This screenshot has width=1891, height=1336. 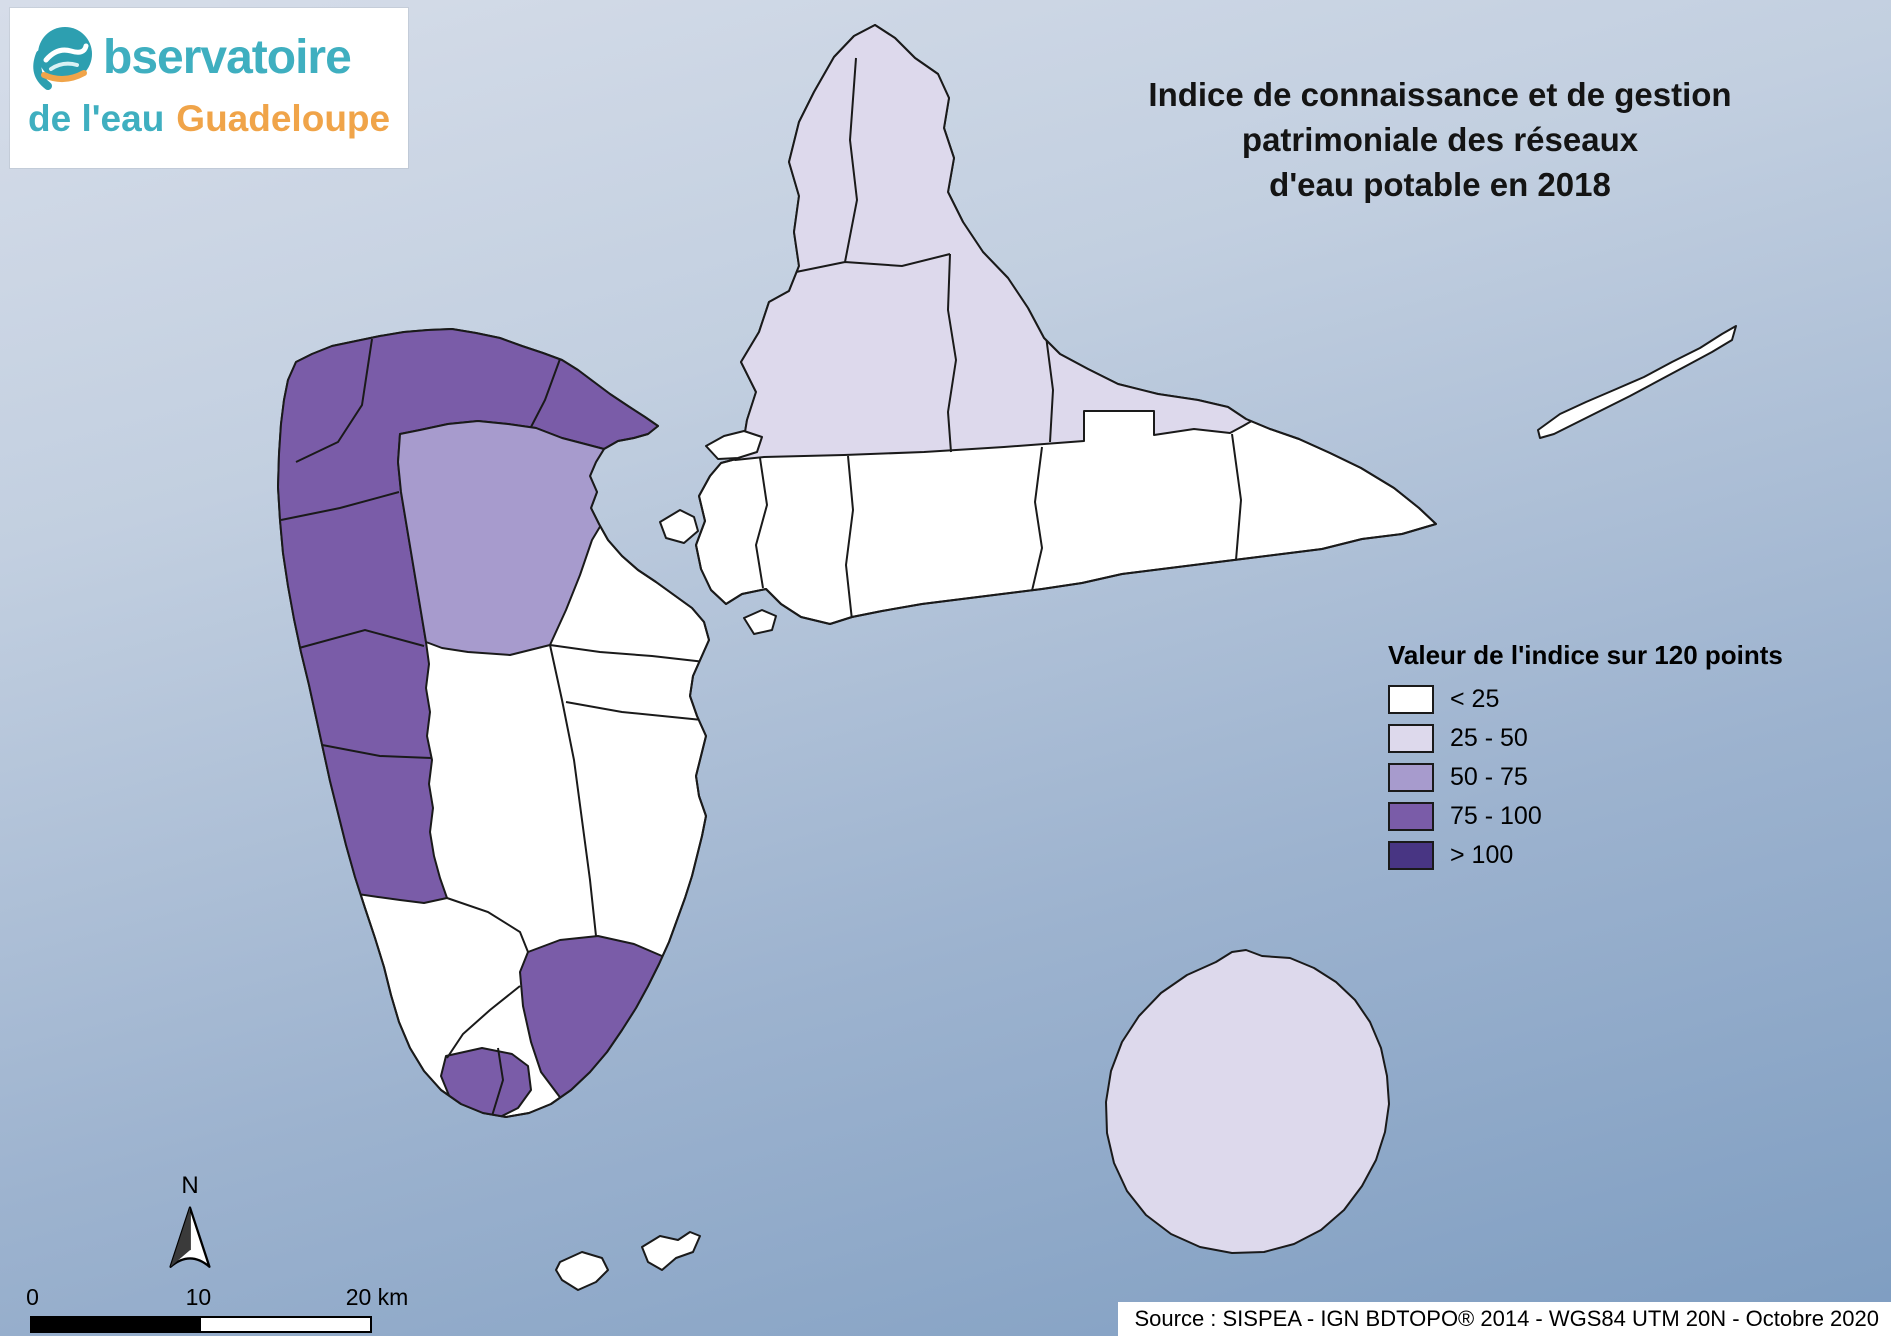 What do you see at coordinates (1411, 699) in the screenshot?
I see `legend-swatch-lt25` at bounding box center [1411, 699].